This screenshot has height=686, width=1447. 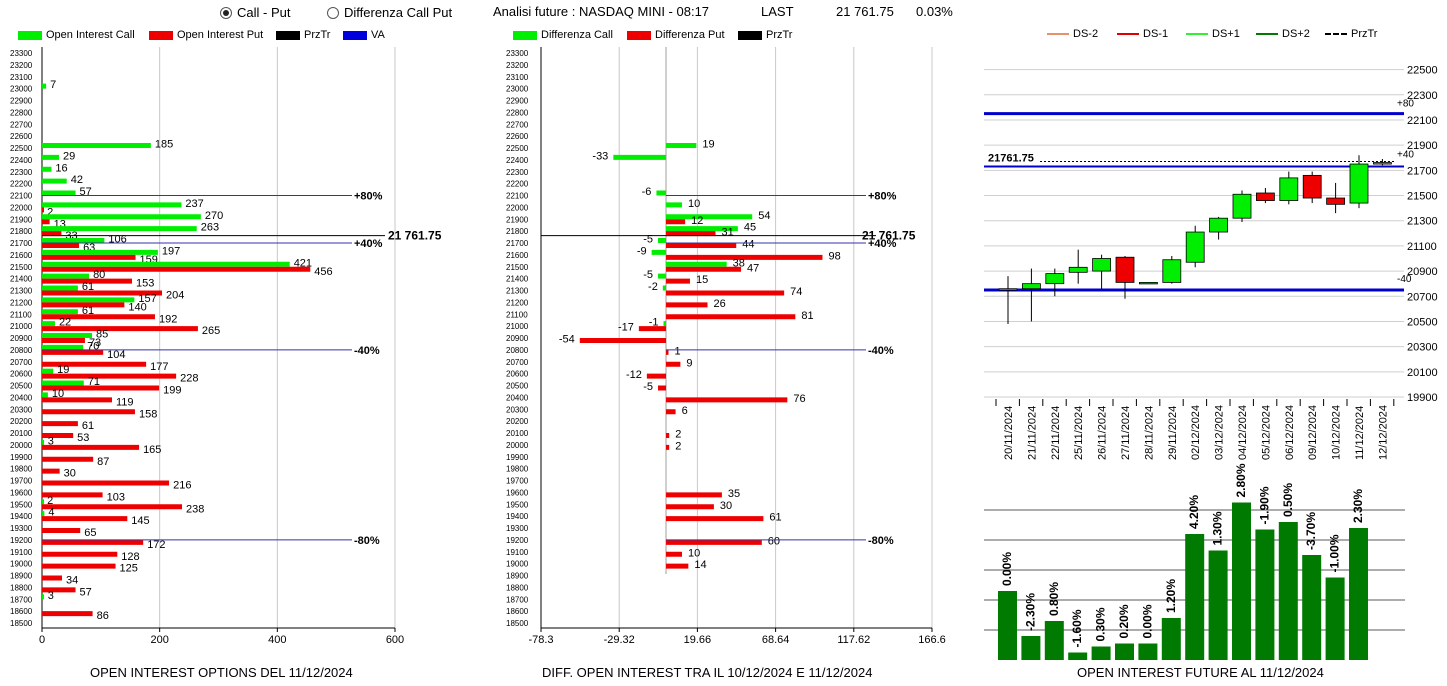 I want to click on call-data-label: 19, so click(x=63, y=370).